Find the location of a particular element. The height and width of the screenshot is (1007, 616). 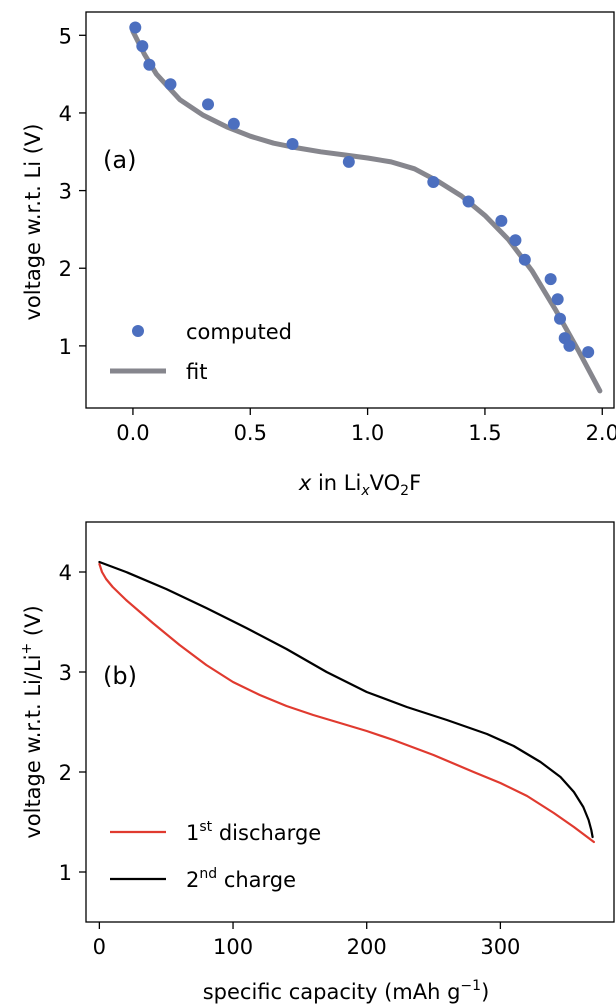

panel-a-x-label-sub2: 2 is located at coordinates (404, 491).